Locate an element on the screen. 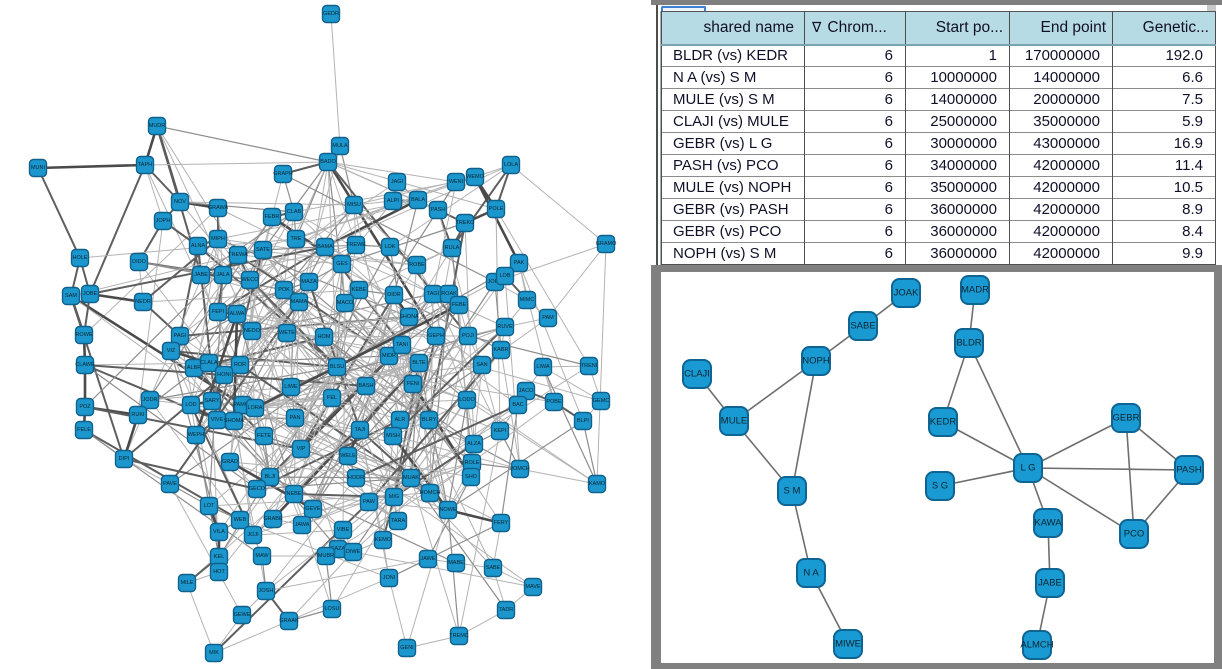  graph-node: MAW is located at coordinates (262, 556).